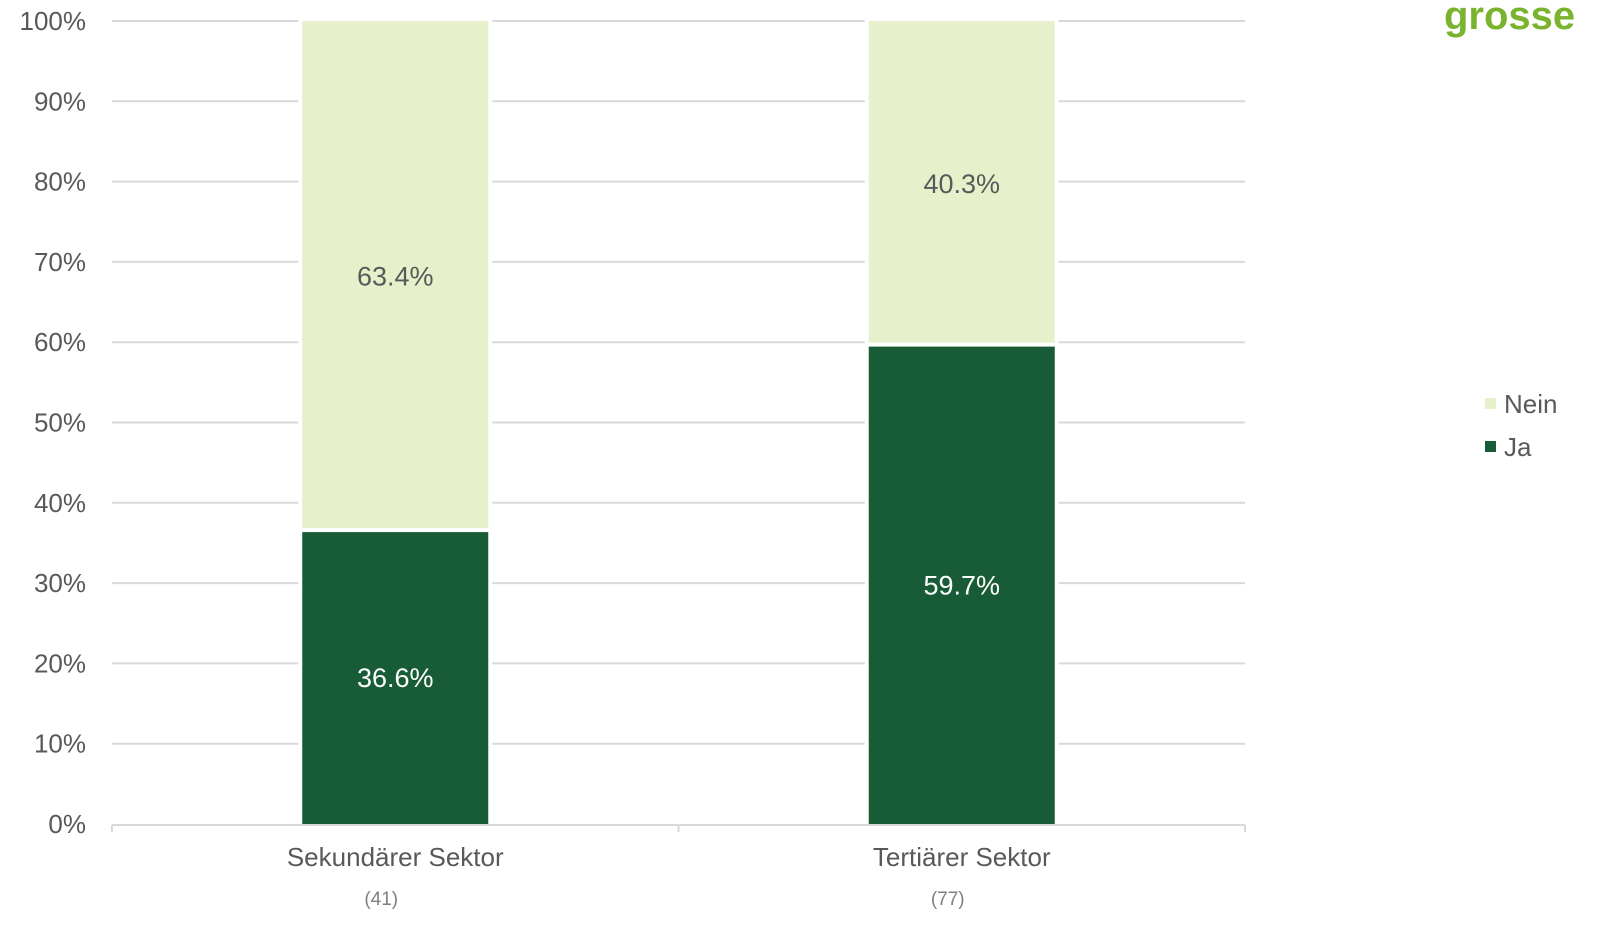 The image size is (1602, 930). I want to click on y-tick-label: 100%, so click(53, 21).